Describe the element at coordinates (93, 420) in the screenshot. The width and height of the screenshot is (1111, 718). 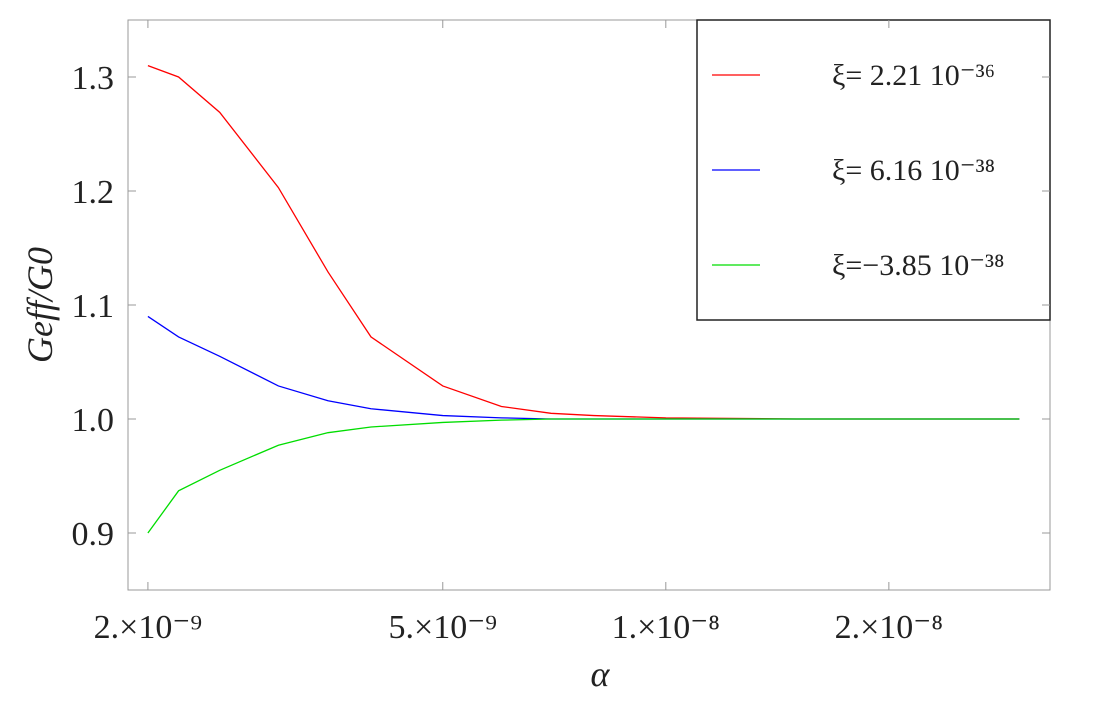
I see `y-tick-label: 1.0` at that location.